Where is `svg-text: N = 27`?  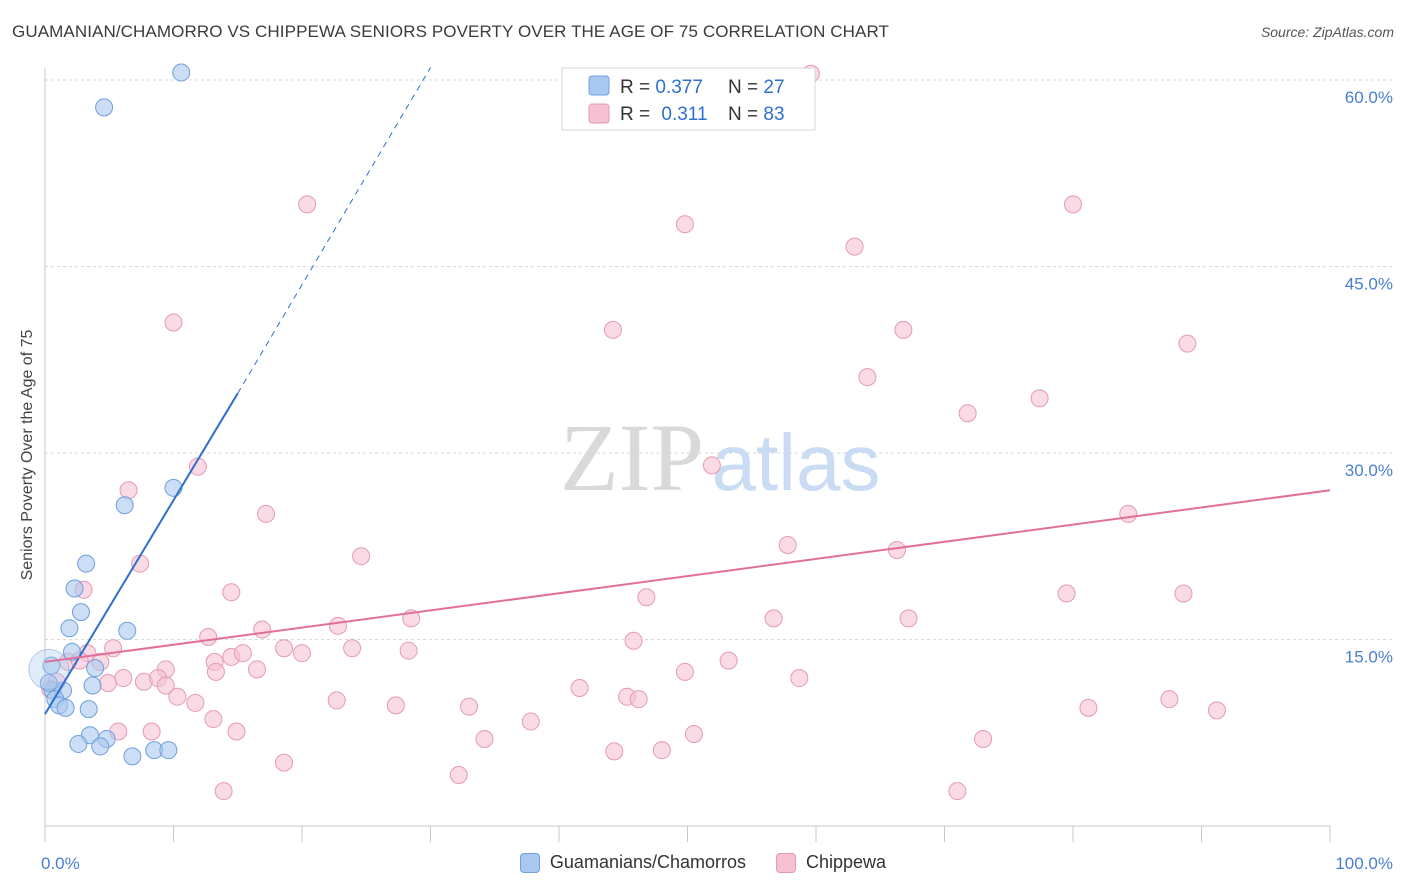
svg-text: N = 27 is located at coordinates (756, 87).